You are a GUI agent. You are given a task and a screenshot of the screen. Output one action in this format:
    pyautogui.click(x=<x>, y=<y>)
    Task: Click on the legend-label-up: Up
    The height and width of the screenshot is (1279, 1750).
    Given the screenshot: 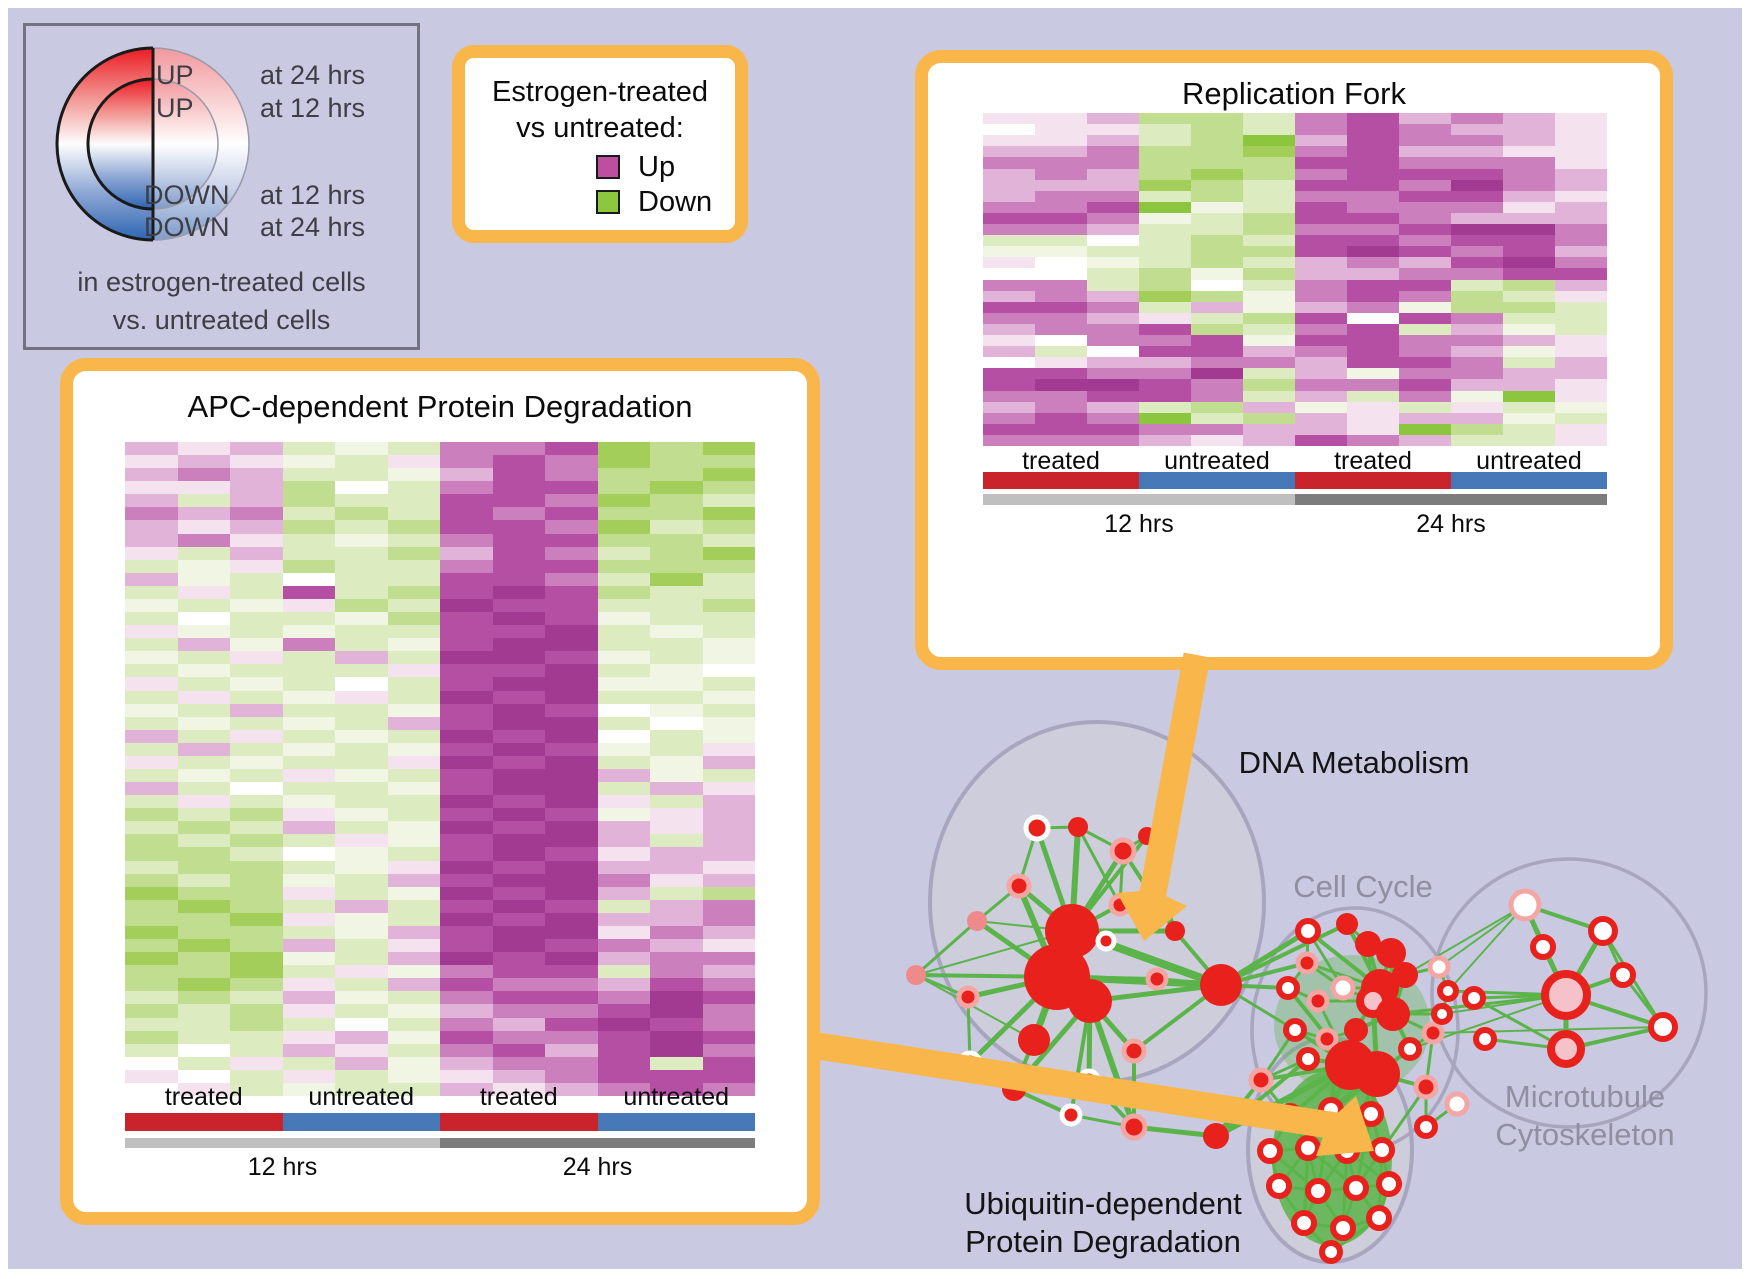 What is the action you would take?
    pyautogui.click(x=657, y=167)
    